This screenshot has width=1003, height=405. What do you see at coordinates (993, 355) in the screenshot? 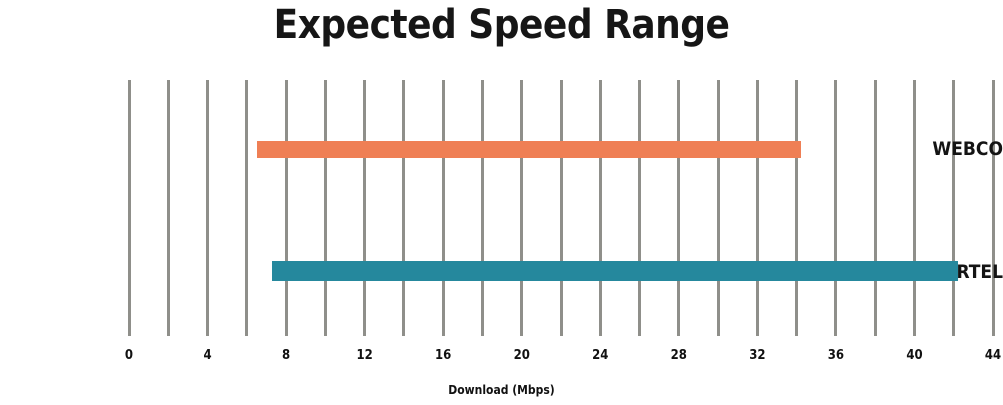
I see `x-tick-label: 44` at bounding box center [993, 355].